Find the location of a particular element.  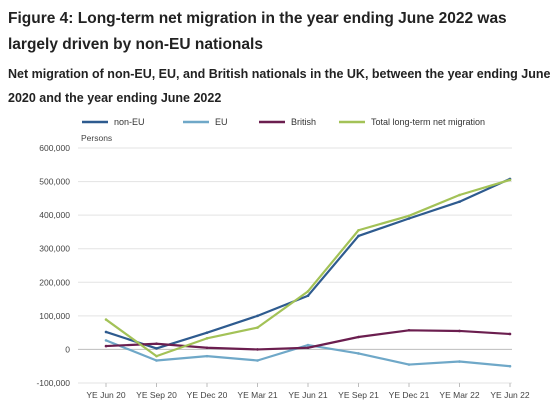

x-tick-label: YE Jun 21 is located at coordinates (307, 395).